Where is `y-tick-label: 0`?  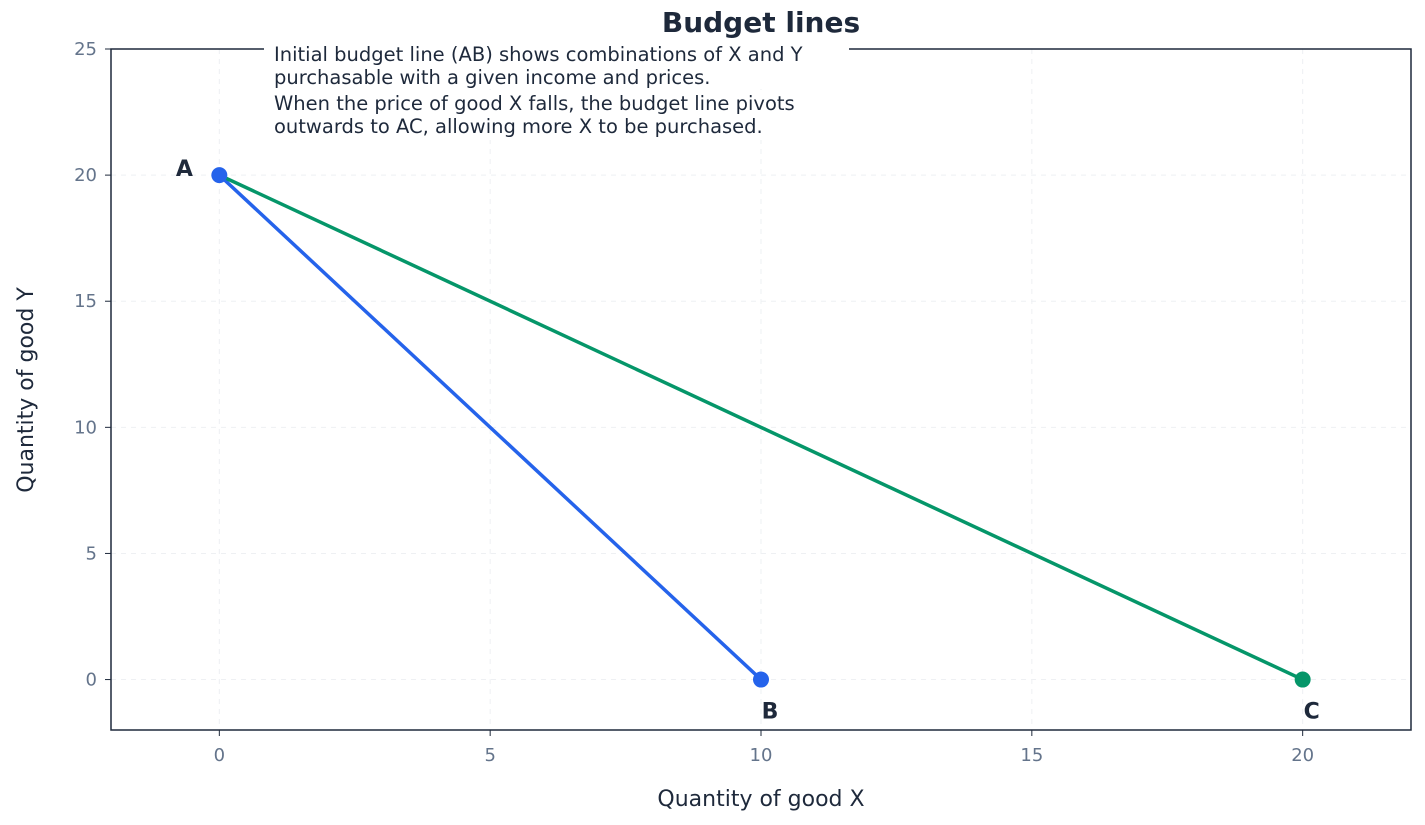
y-tick-label: 0 is located at coordinates (91, 680).